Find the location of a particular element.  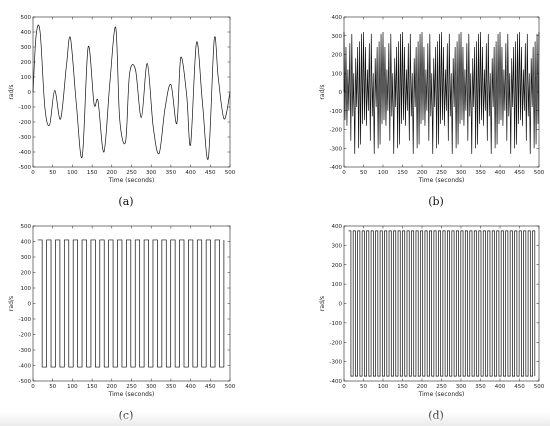

panel-caption: (b) is located at coordinates (436, 201).